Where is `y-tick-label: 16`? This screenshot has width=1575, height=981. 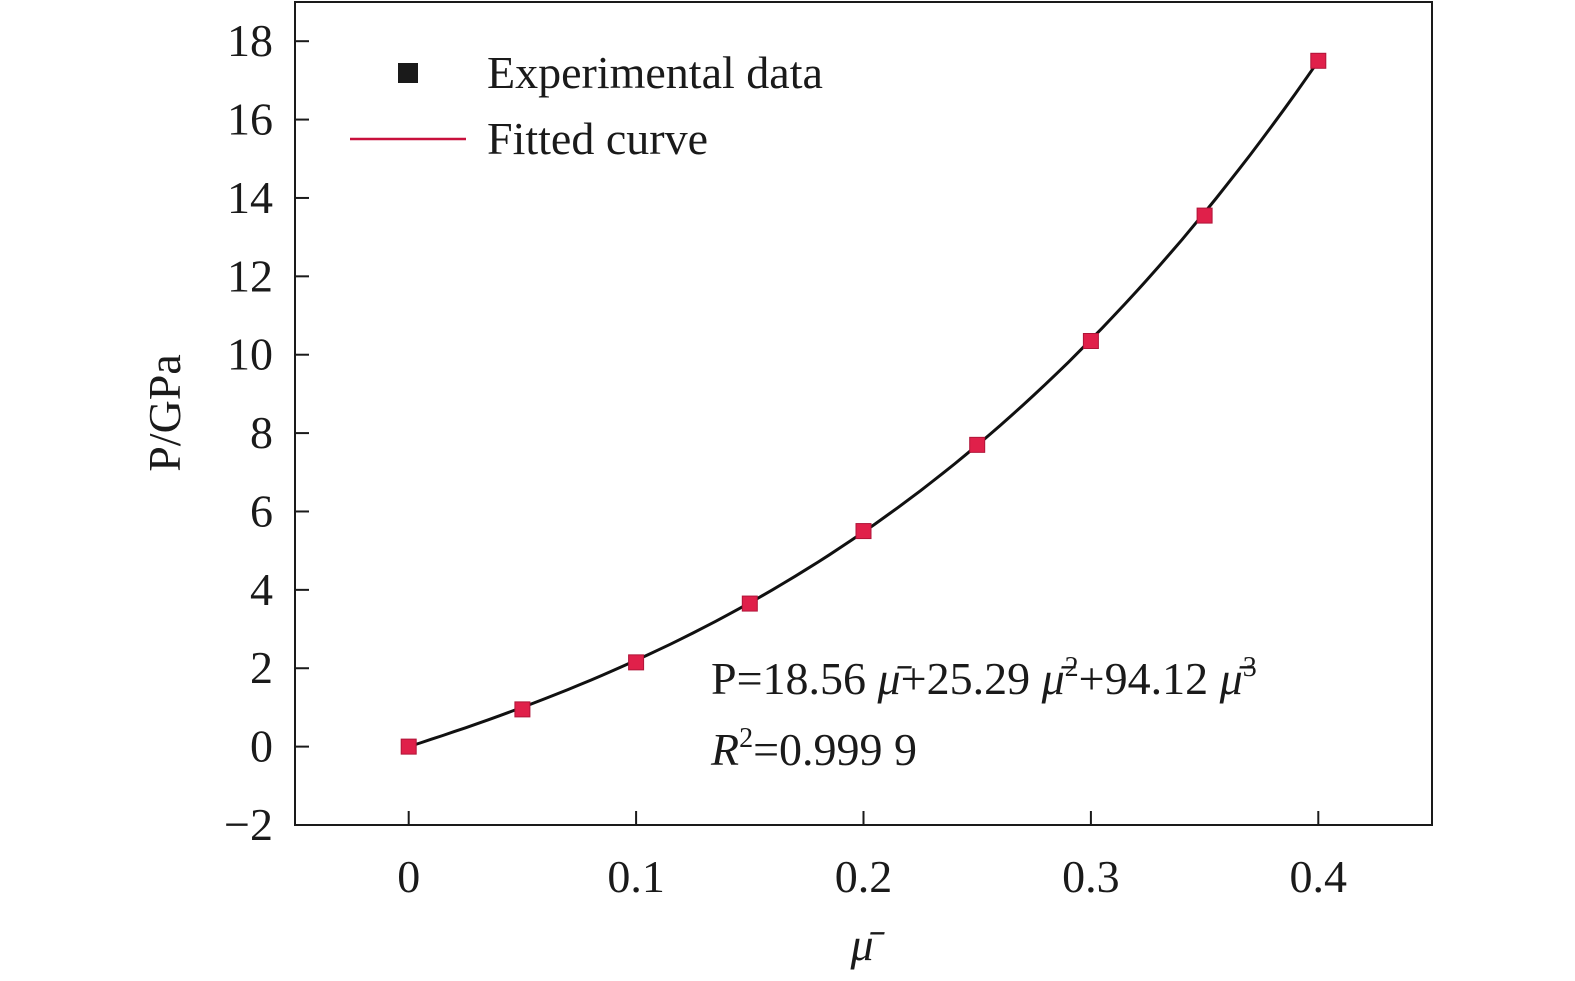 y-tick-label: 16 is located at coordinates (250, 119).